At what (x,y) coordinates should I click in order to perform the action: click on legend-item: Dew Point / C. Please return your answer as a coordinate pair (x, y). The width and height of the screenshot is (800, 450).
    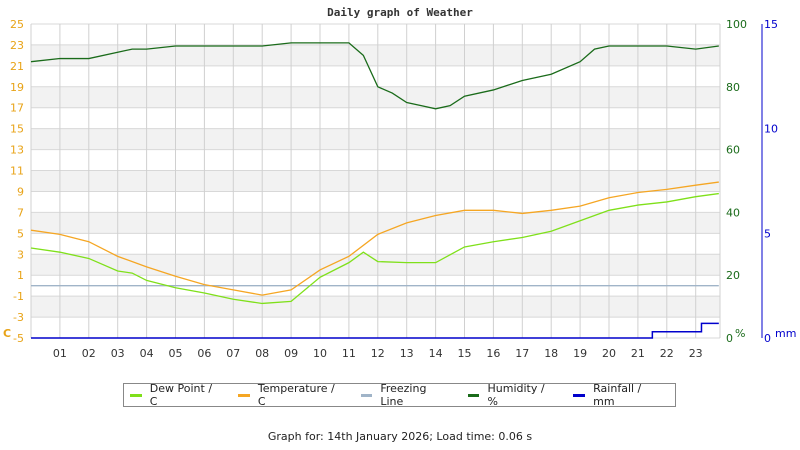
    Looking at the image, I should click on (176, 395).